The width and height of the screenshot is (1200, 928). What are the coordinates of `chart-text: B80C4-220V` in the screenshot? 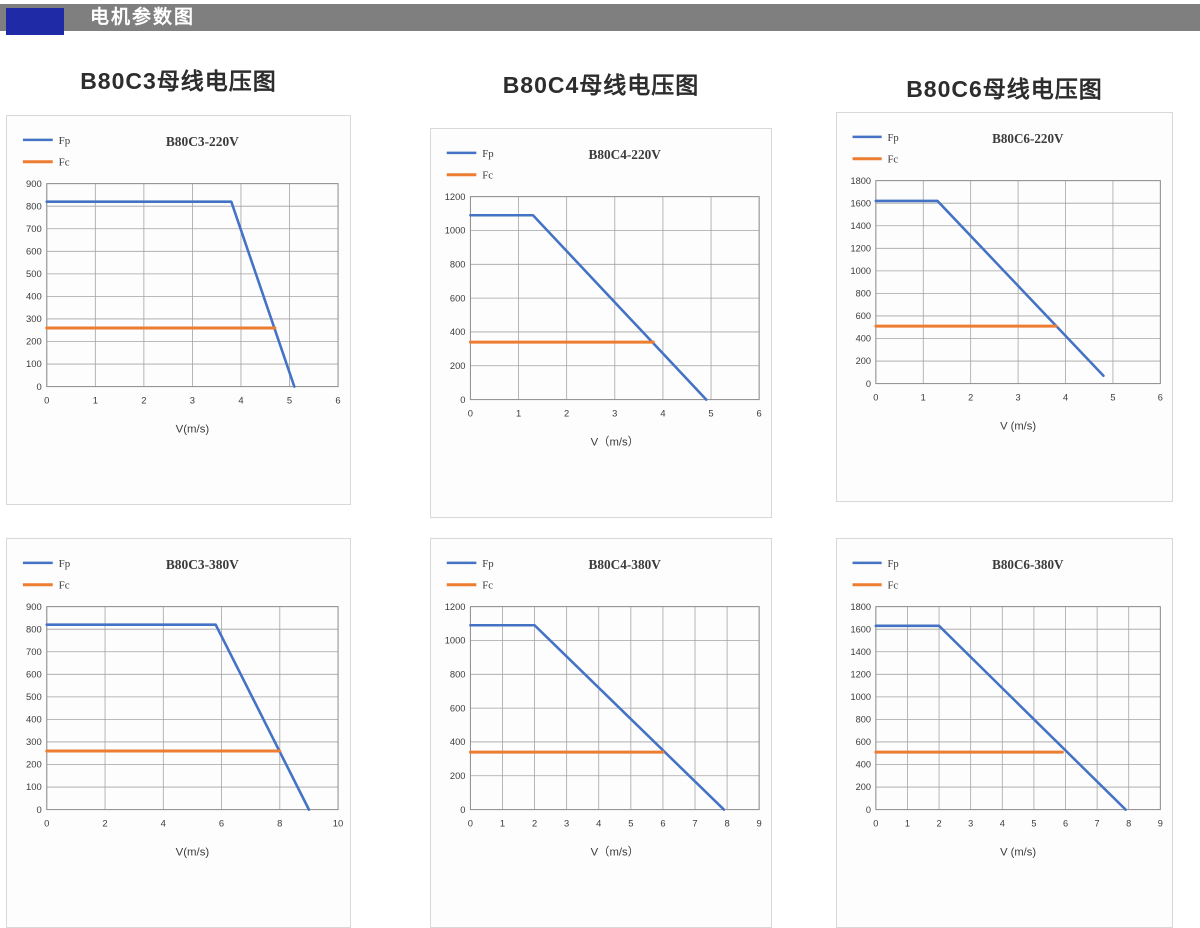 It's located at (624, 154).